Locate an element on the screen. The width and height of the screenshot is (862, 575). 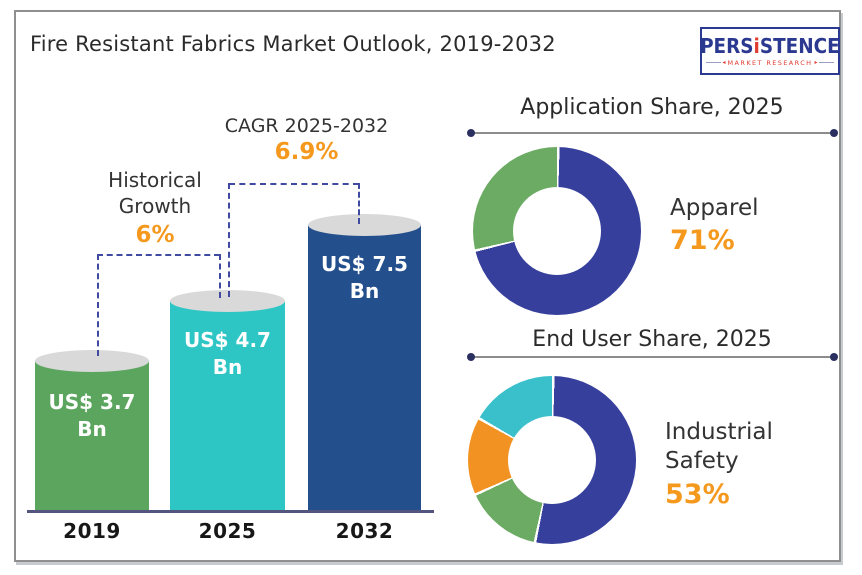
bar-2032-top-ellipse is located at coordinates (364, 225).